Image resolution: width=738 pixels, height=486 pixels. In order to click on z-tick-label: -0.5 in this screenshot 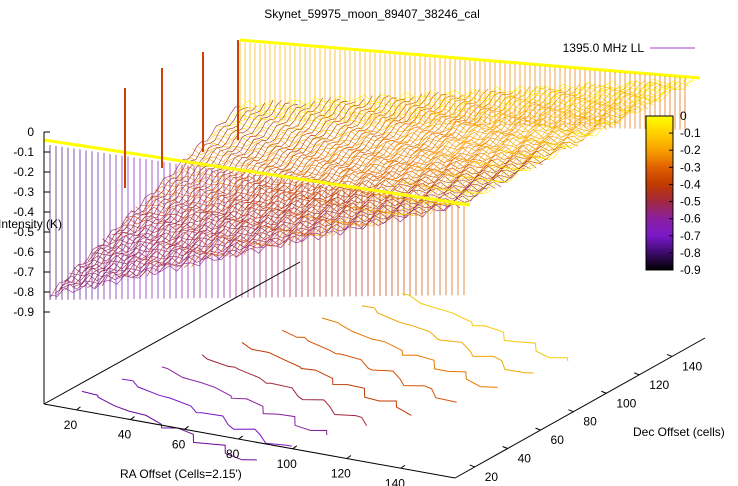, I will do `click(23, 232)`.